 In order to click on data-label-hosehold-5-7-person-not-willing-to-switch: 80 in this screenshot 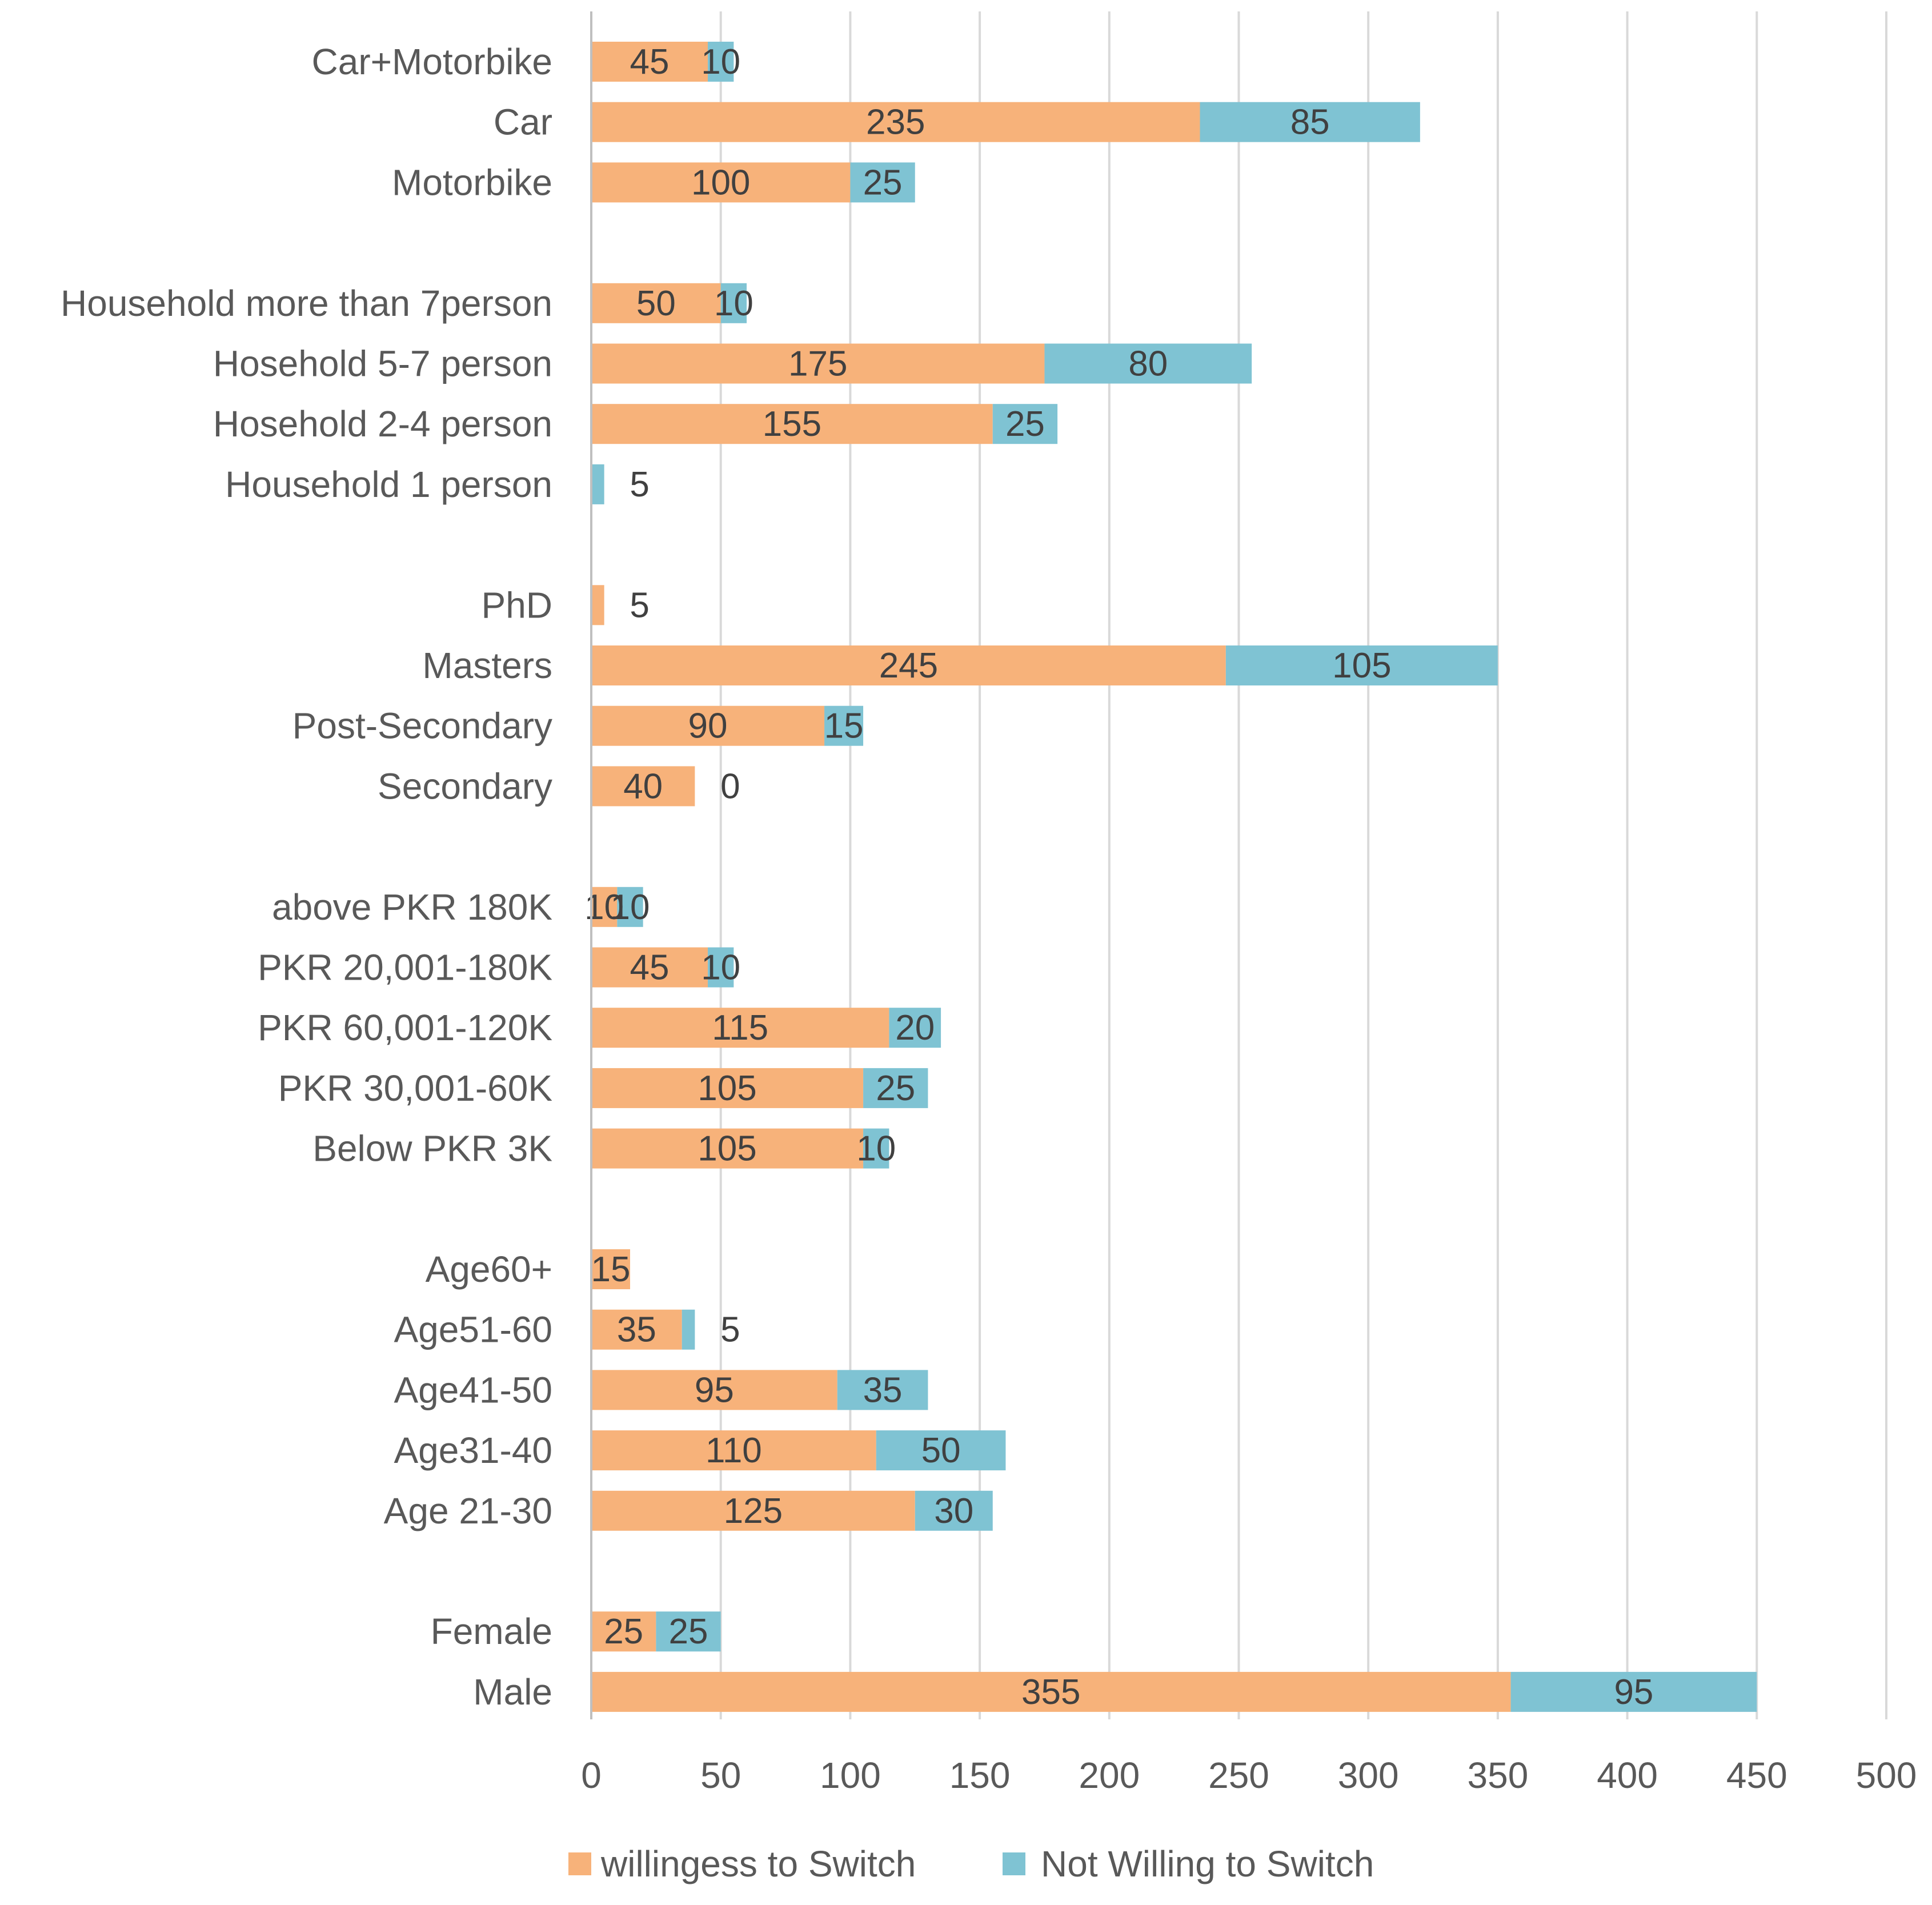, I will do `click(1148, 364)`.